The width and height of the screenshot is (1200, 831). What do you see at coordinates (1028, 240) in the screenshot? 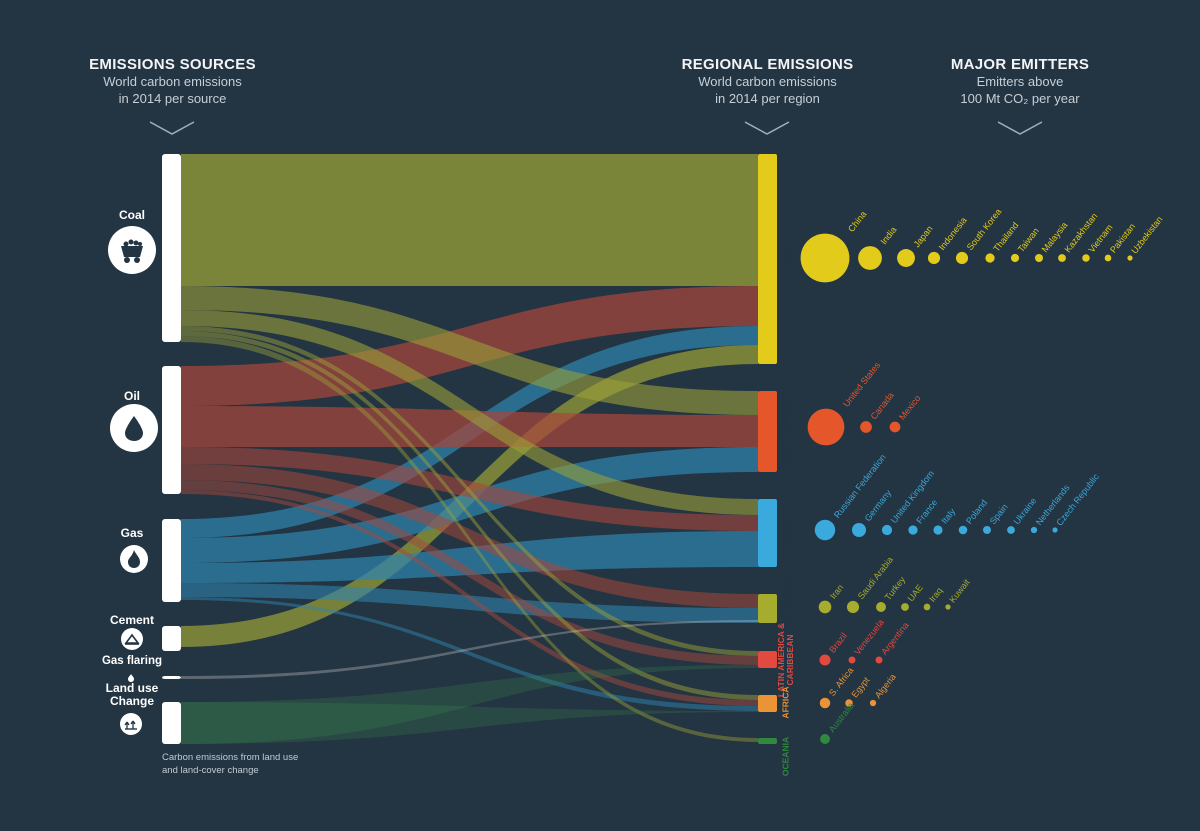
I see `emitter-label: Taiwan` at bounding box center [1028, 240].